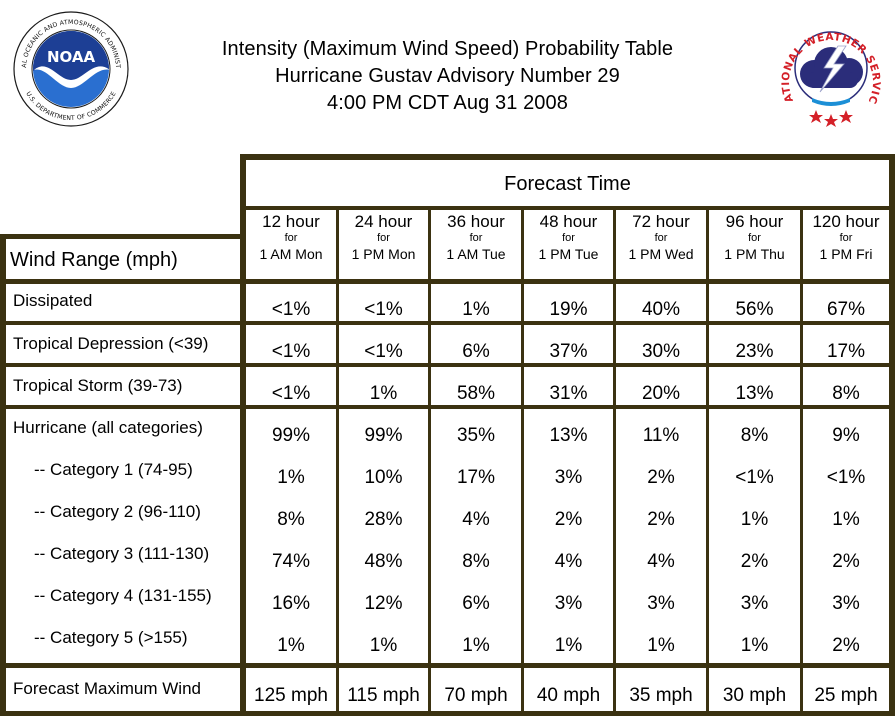  I want to click on column-hours: 12 hour, so click(291, 221).